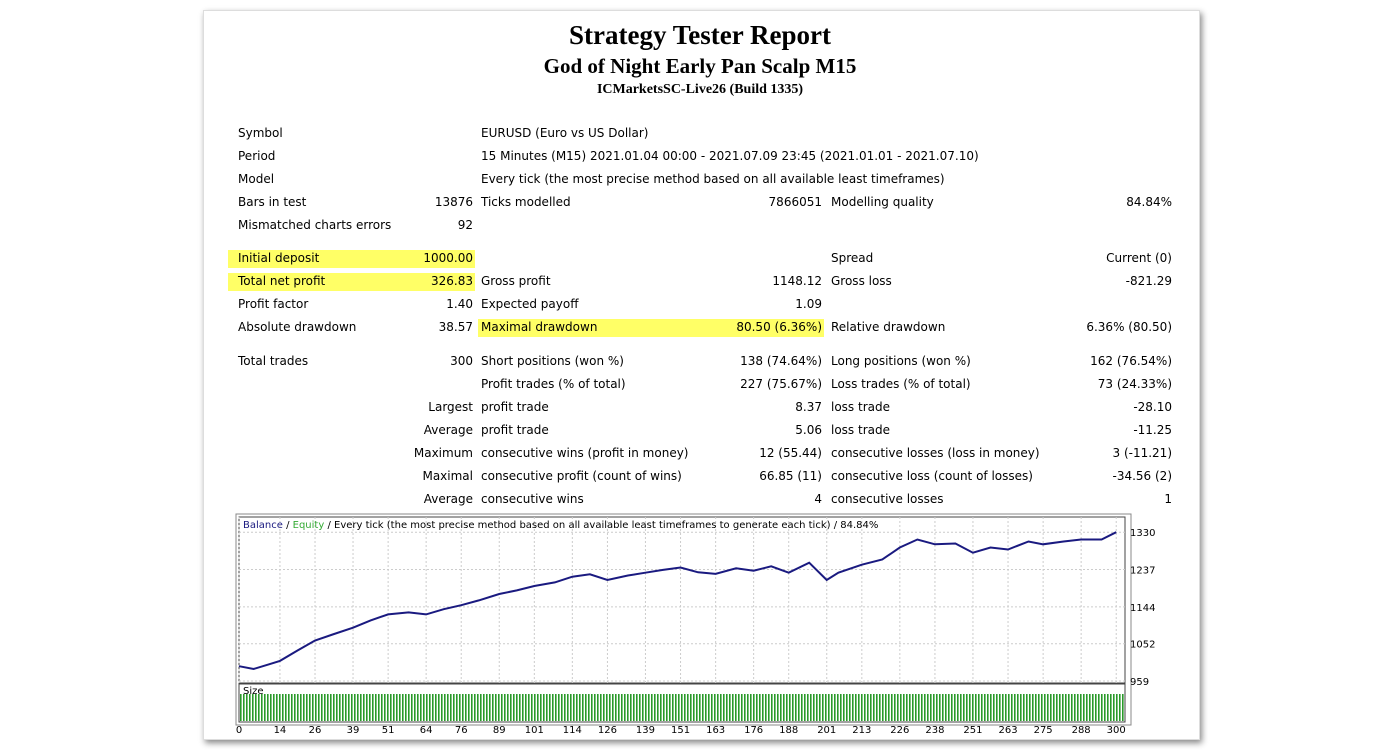 Image resolution: width=1400 pixels, height=750 pixels. Describe the element at coordinates (239, 730) in the screenshot. I see `x-tick-label: 0` at that location.